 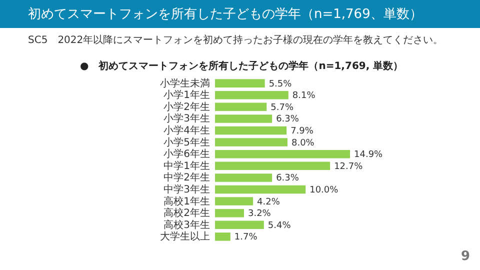 What do you see at coordinates (236, 40) in the screenshot?
I see `chart-subtitle: SC5 2022年以降にスマートフォンを初めて持ったお子様の現在の学年を教えてください。` at bounding box center [236, 40].